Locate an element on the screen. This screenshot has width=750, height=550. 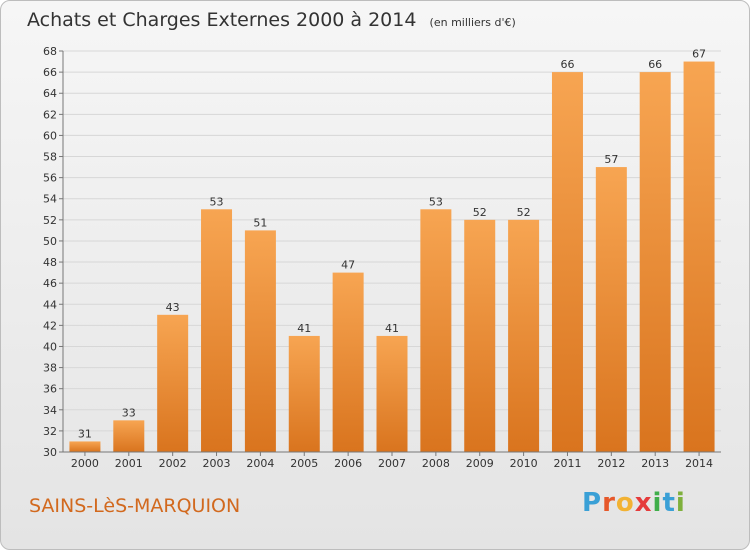
x-tick-label: 2010 is located at coordinates (524, 463).